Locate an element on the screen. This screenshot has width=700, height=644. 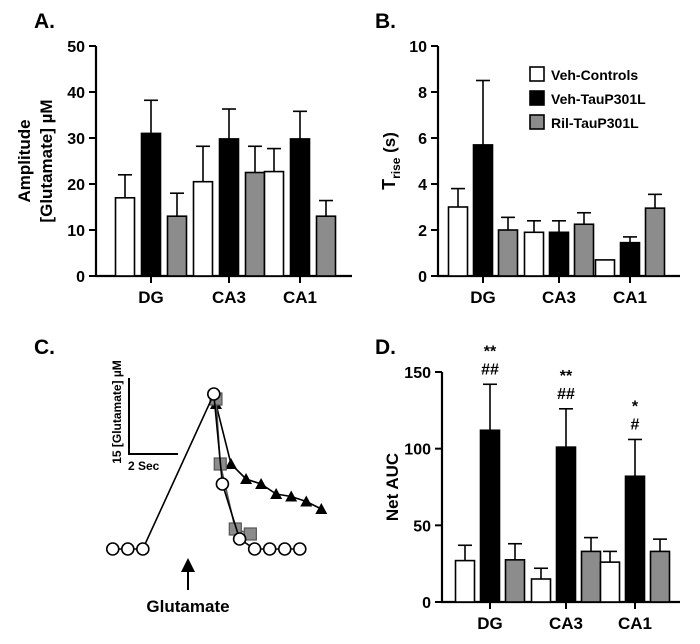
y-axis-title-line1: Amplitude is located at coordinates (24, 160).